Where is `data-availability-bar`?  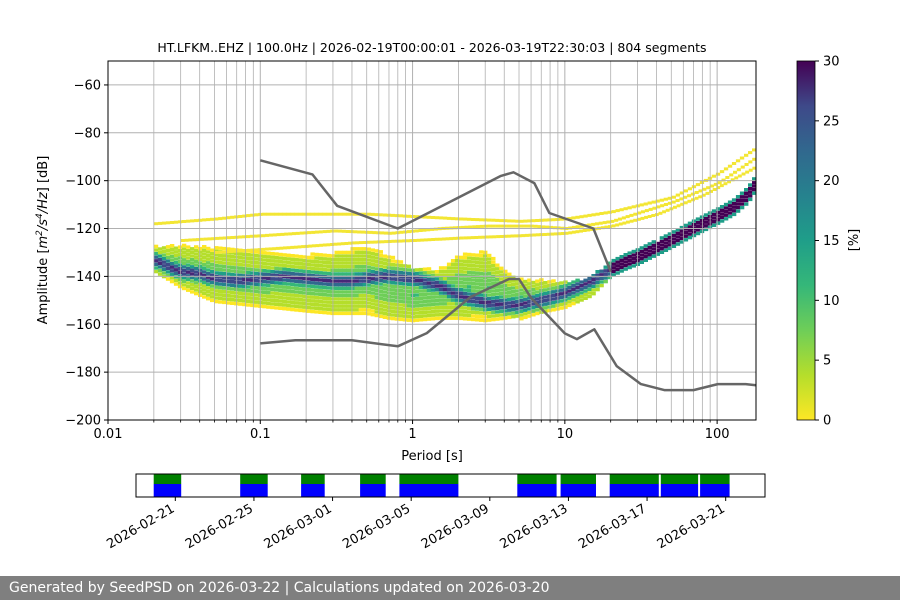 data-availability-bar is located at coordinates (537, 479).